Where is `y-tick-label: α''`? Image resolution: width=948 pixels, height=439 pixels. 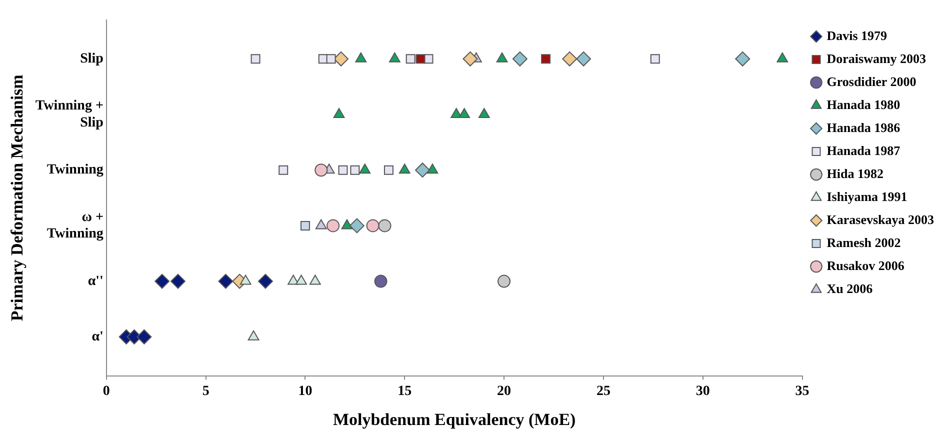
y-tick-label: α'' is located at coordinates (96, 281).